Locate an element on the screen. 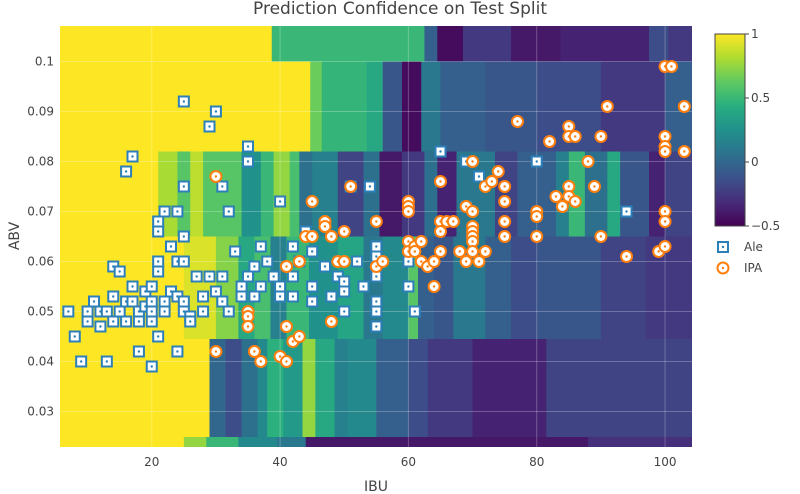 The image size is (800, 494). legend-item-ipa: IPA is located at coordinates (740, 268).